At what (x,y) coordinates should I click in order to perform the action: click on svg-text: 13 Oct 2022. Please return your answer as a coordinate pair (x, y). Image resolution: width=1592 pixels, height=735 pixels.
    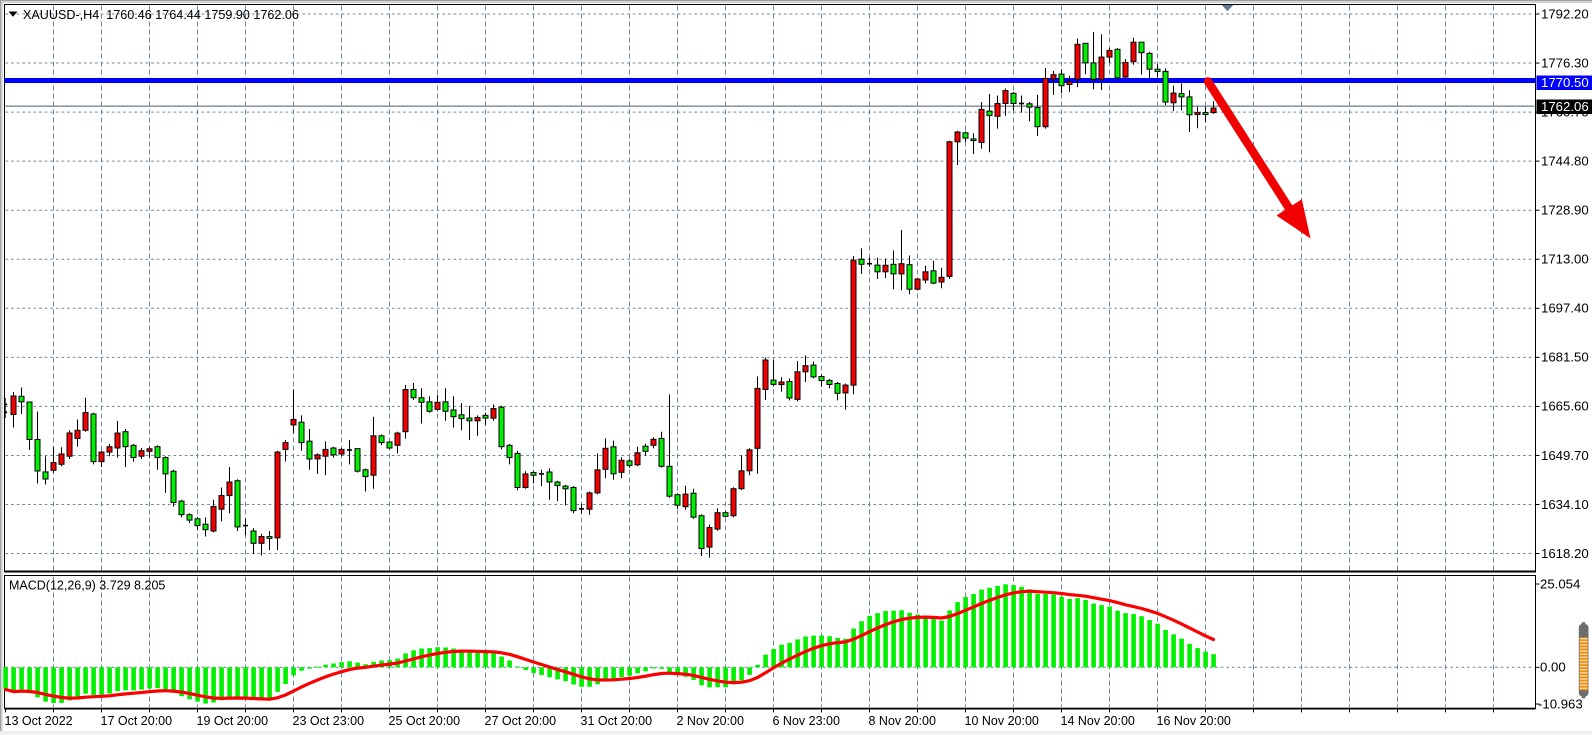
    Looking at the image, I should click on (39, 721).